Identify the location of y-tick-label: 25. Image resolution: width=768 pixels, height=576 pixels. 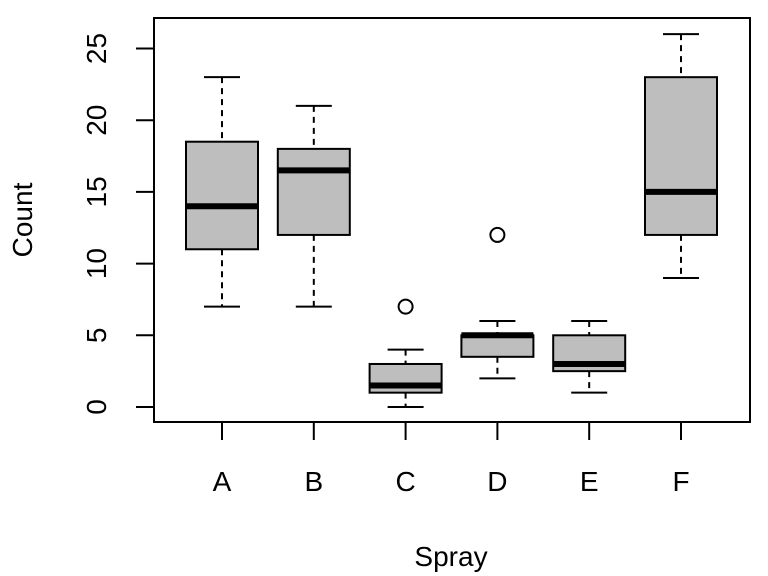
(96, 48).